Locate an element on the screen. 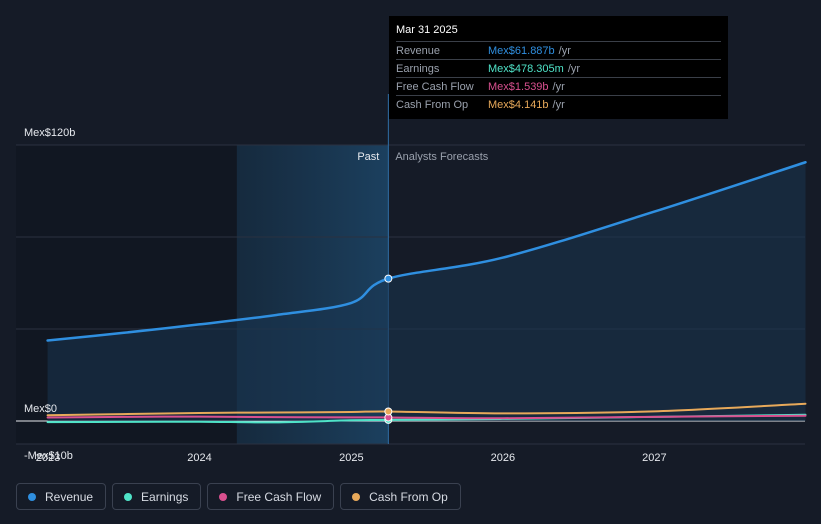 The width and height of the screenshot is (821, 524). tooltip-row-earnings: Earnings Mex$478.305m /yr is located at coordinates (558, 68).